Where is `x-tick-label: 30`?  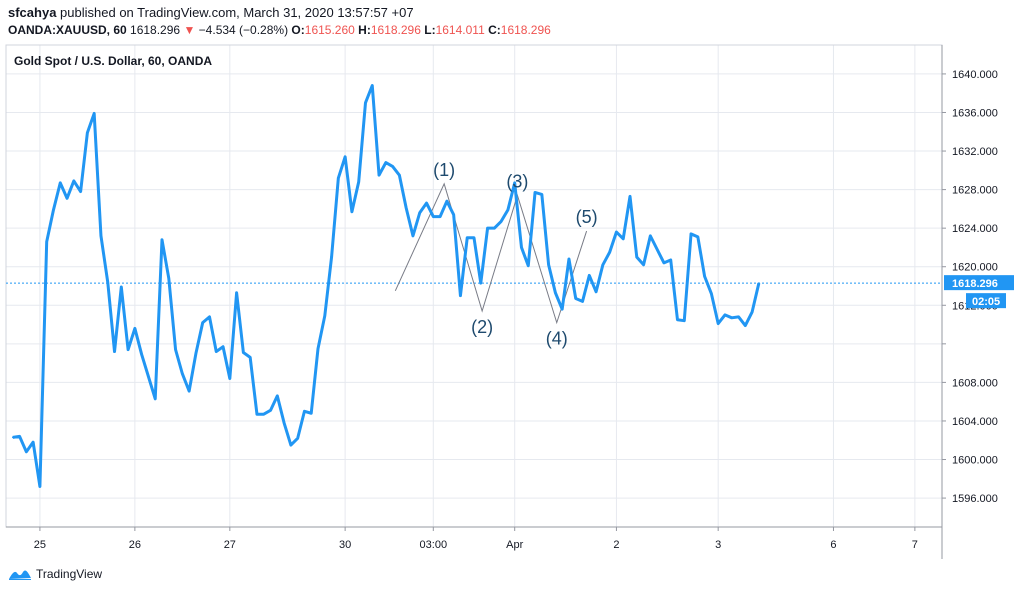
x-tick-label: 30 is located at coordinates (345, 545).